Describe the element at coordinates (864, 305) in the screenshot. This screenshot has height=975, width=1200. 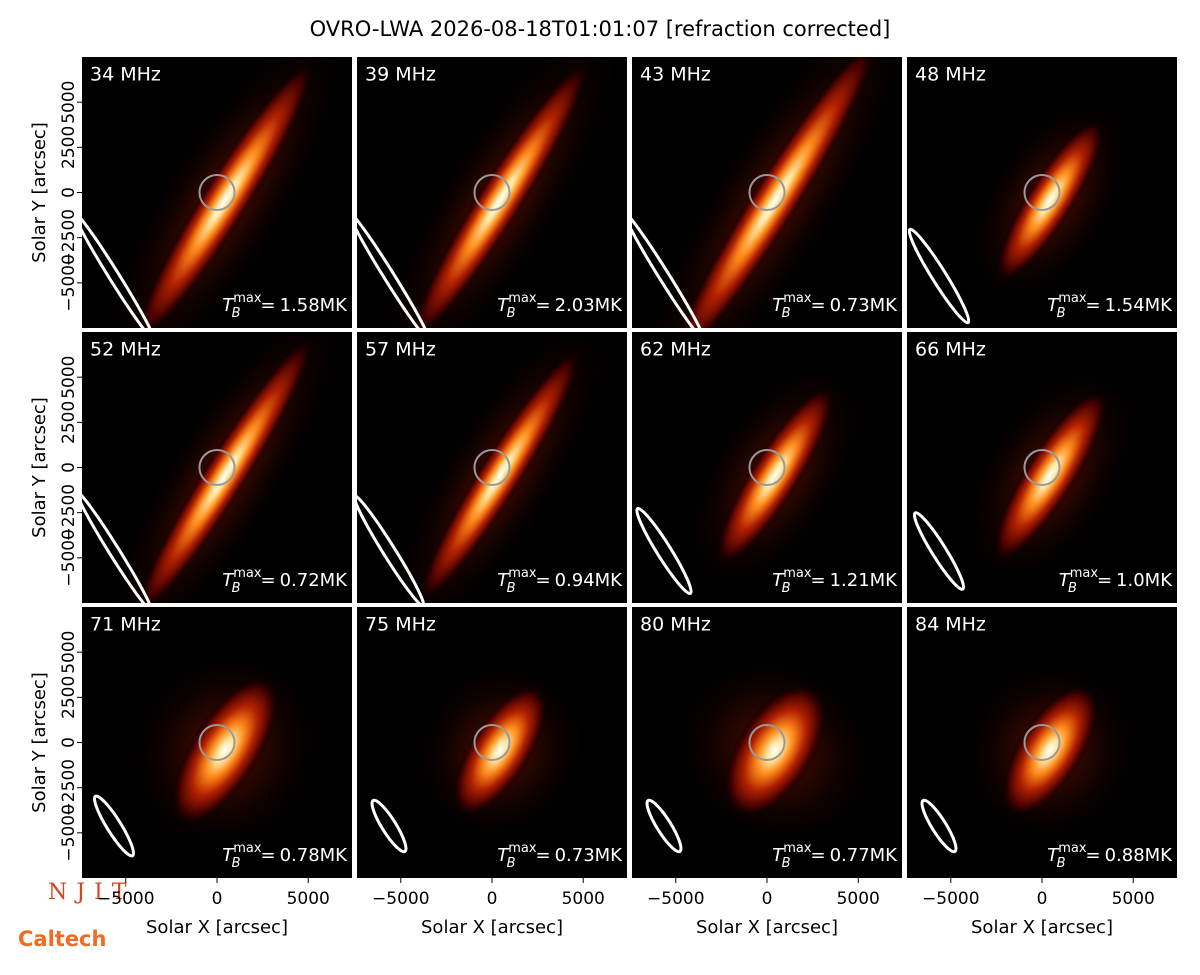
I see `tb-value: 0.73MK` at that location.